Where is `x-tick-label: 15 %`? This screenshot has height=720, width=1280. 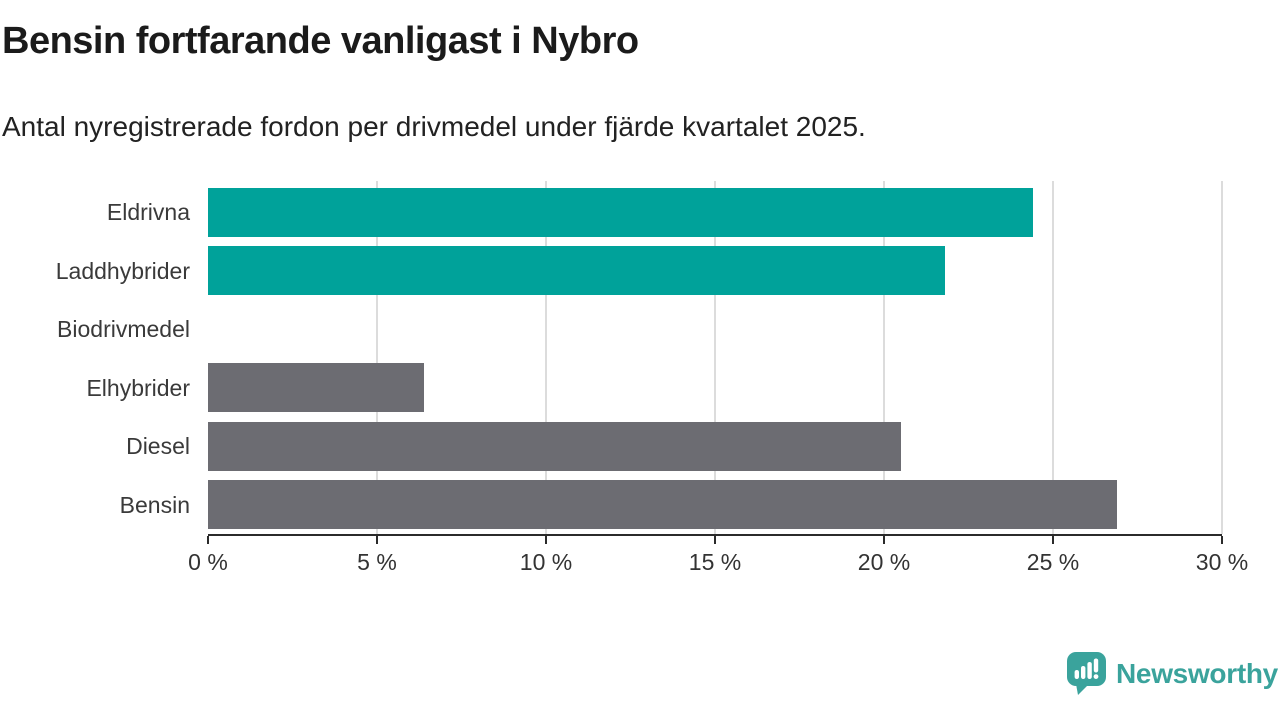
x-tick-label: 15 % is located at coordinates (715, 562).